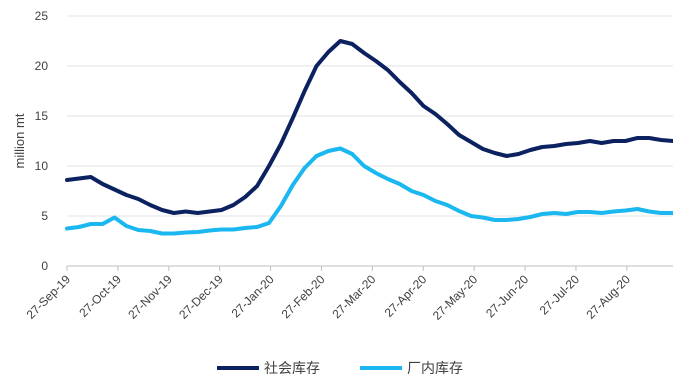 The image size is (673, 380). What do you see at coordinates (507, 296) in the screenshot?
I see `x-tick-label: 27-Jun-20` at bounding box center [507, 296].